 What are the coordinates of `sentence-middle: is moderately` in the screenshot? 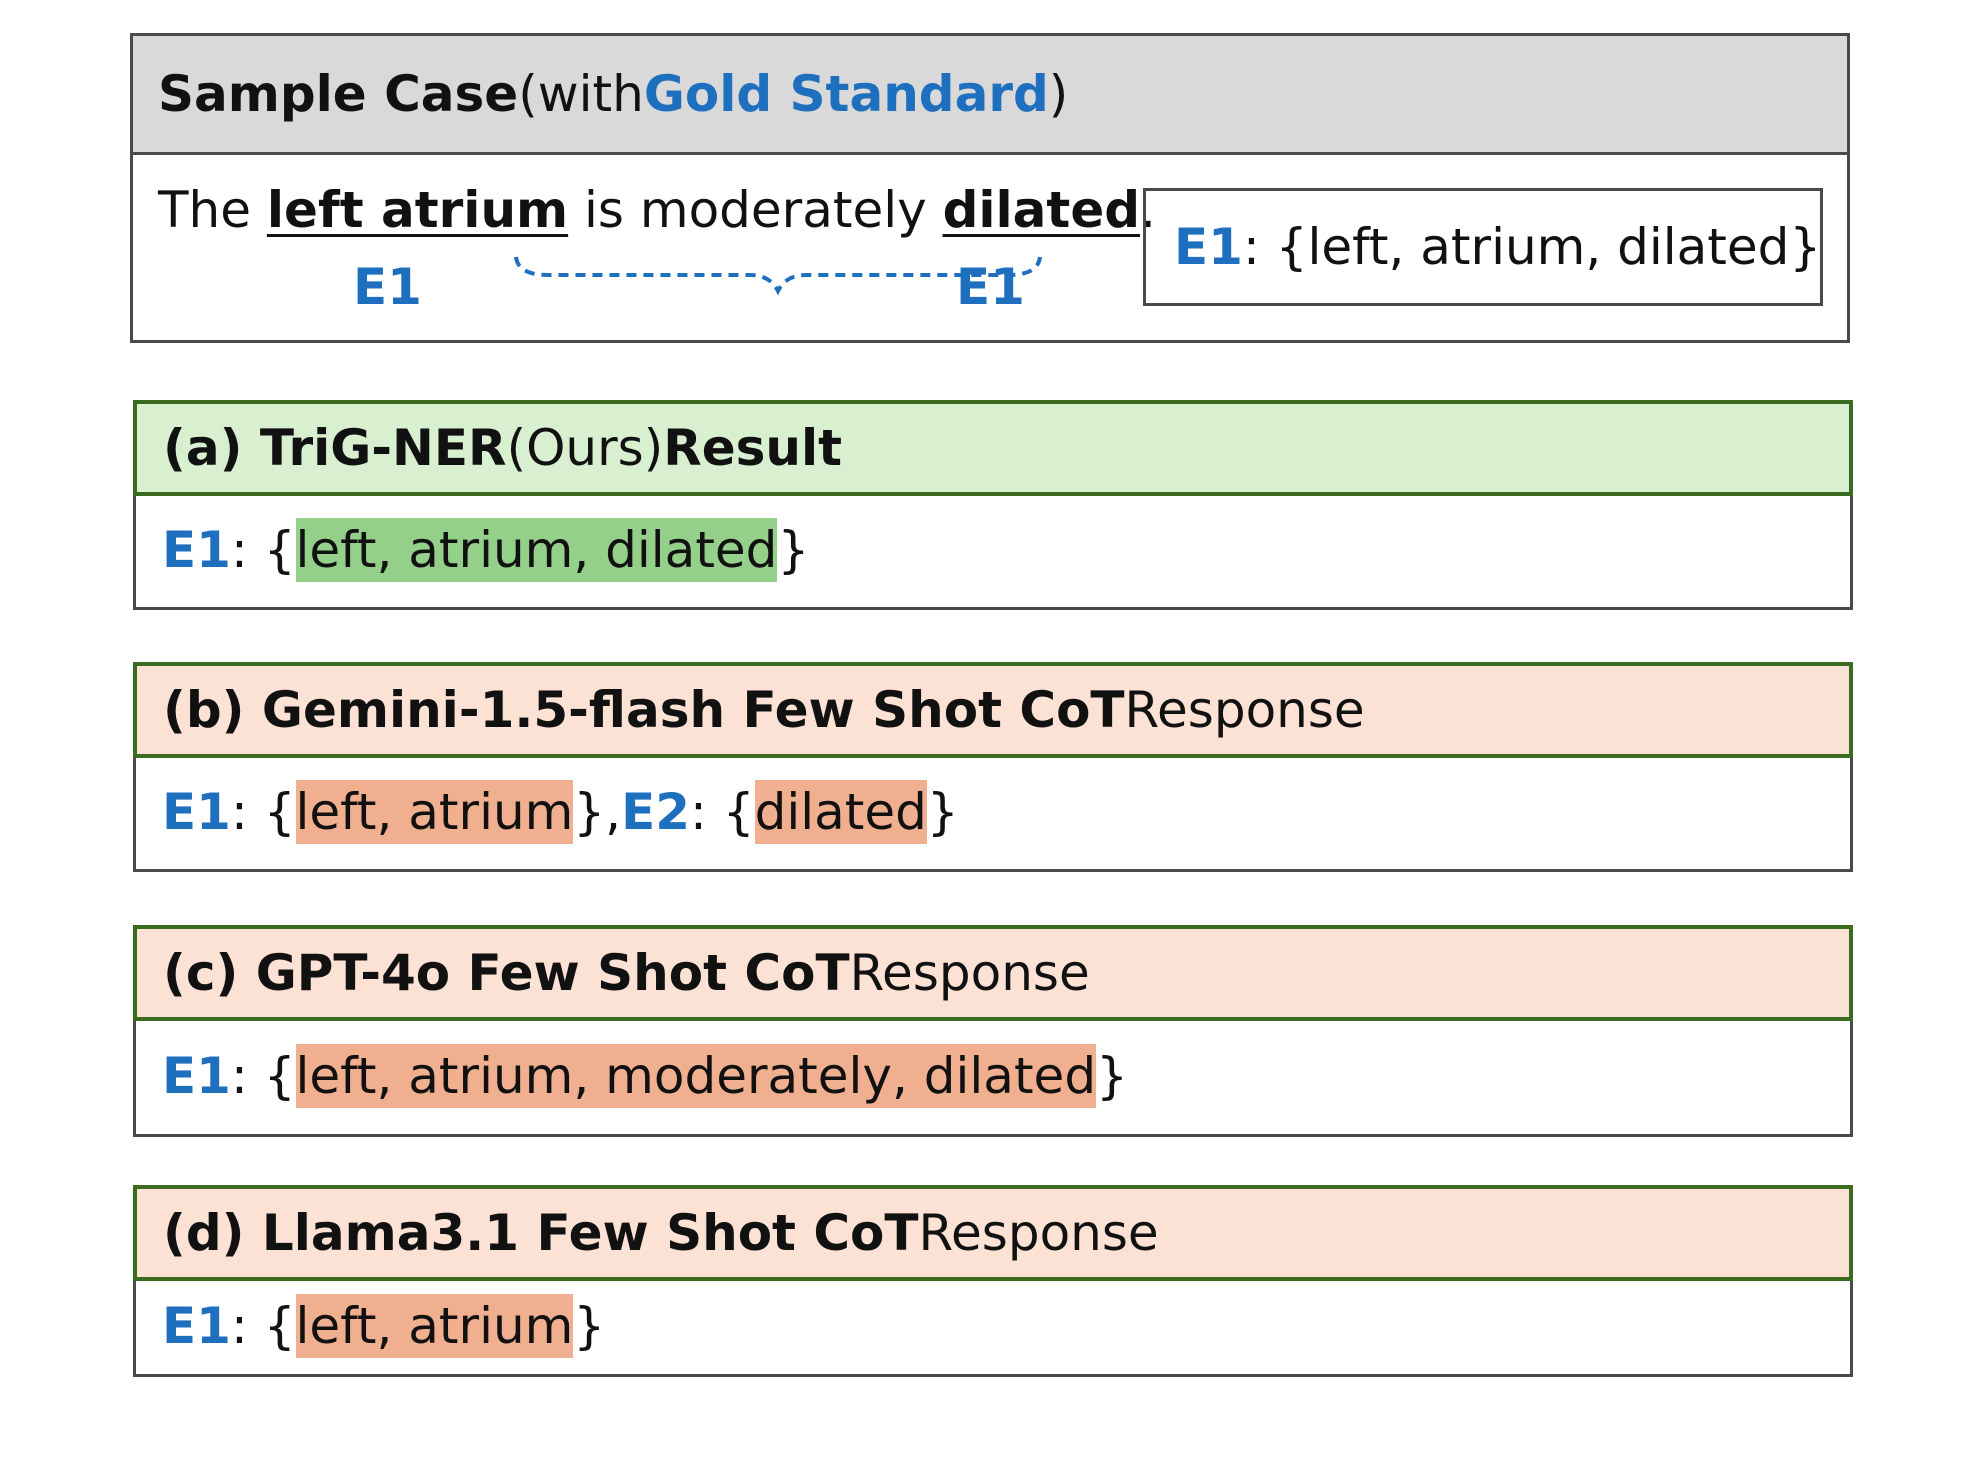 It's located at (755, 210).